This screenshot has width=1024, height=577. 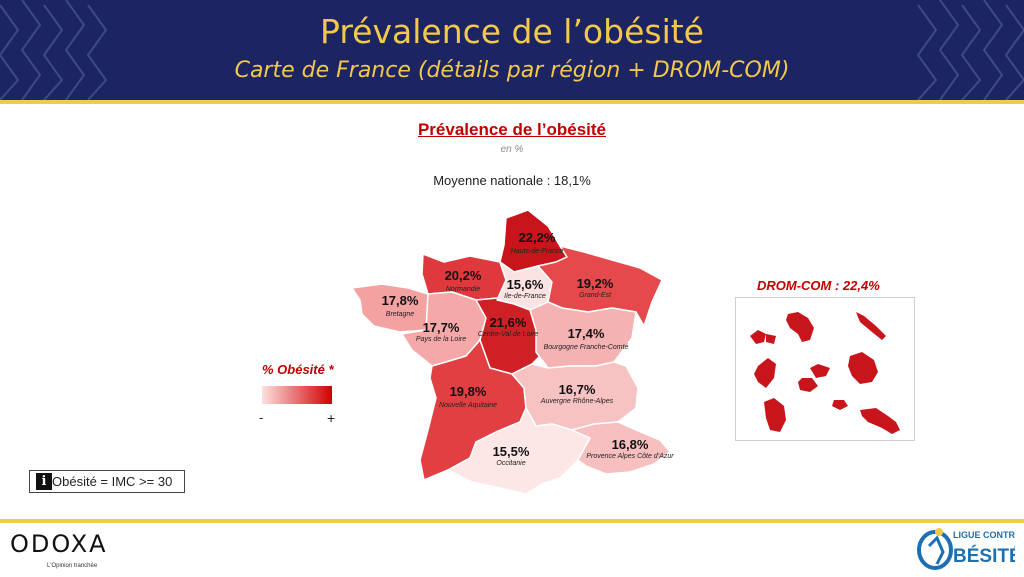 What do you see at coordinates (775, 415) in the screenshot?
I see `drom-caledonie-shape` at bounding box center [775, 415].